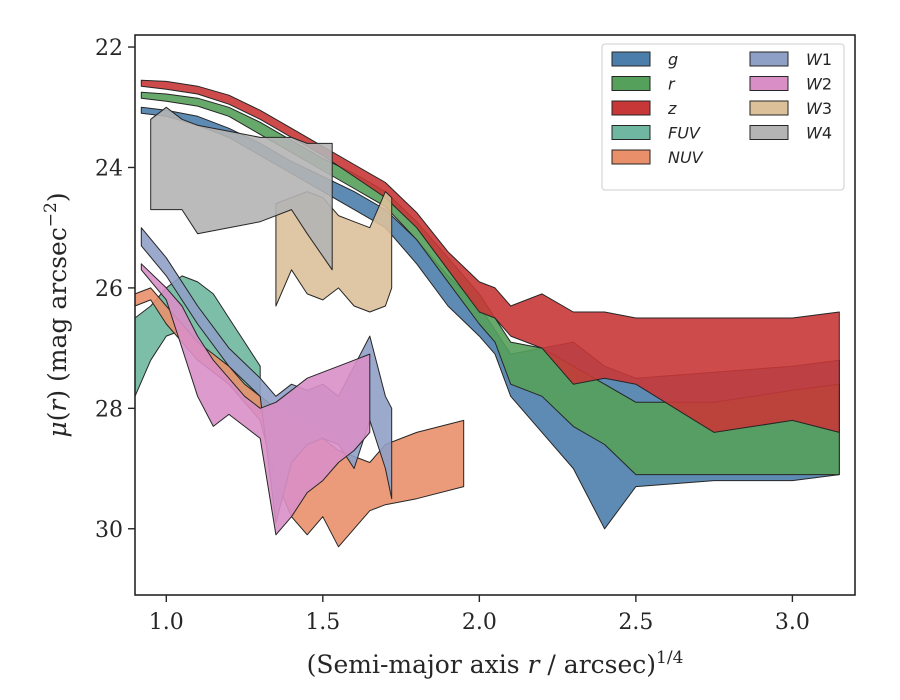  Describe the element at coordinates (635, 622) in the screenshot. I see `x-tick-label: 2.5` at that location.